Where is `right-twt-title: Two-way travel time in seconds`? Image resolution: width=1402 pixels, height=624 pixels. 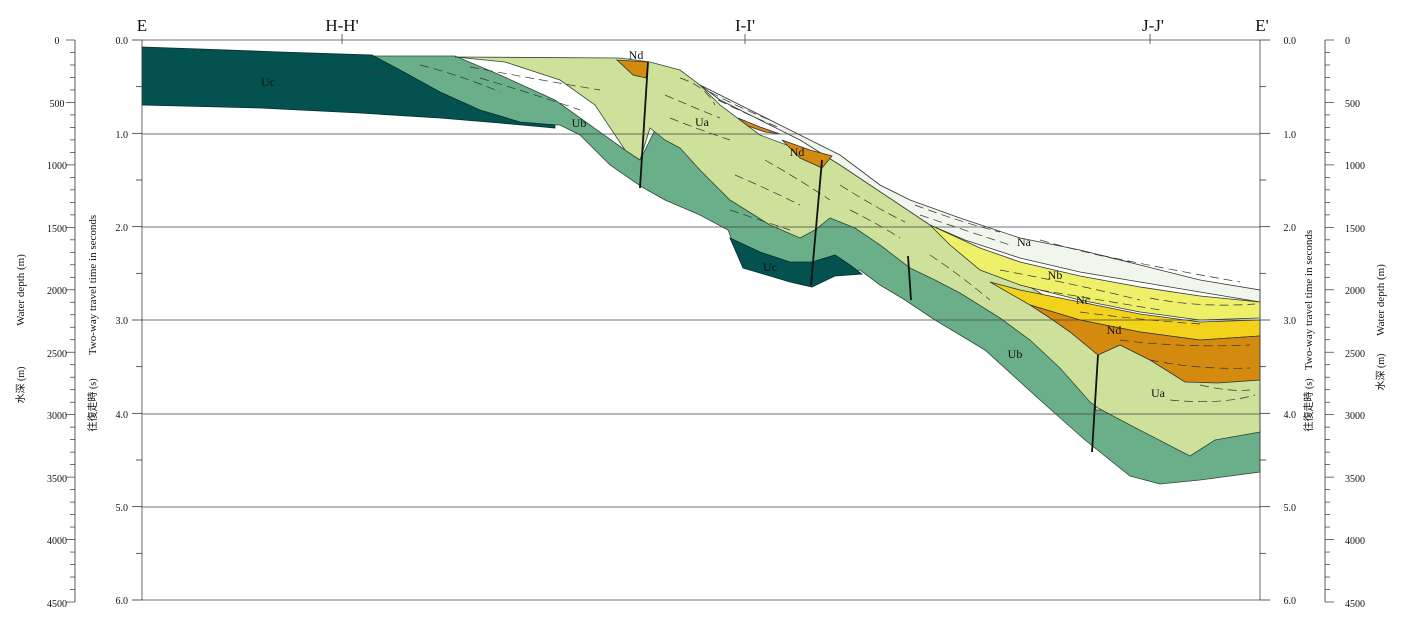
right-twt-title: Two-way travel time in seconds is located at coordinates (1309, 300).